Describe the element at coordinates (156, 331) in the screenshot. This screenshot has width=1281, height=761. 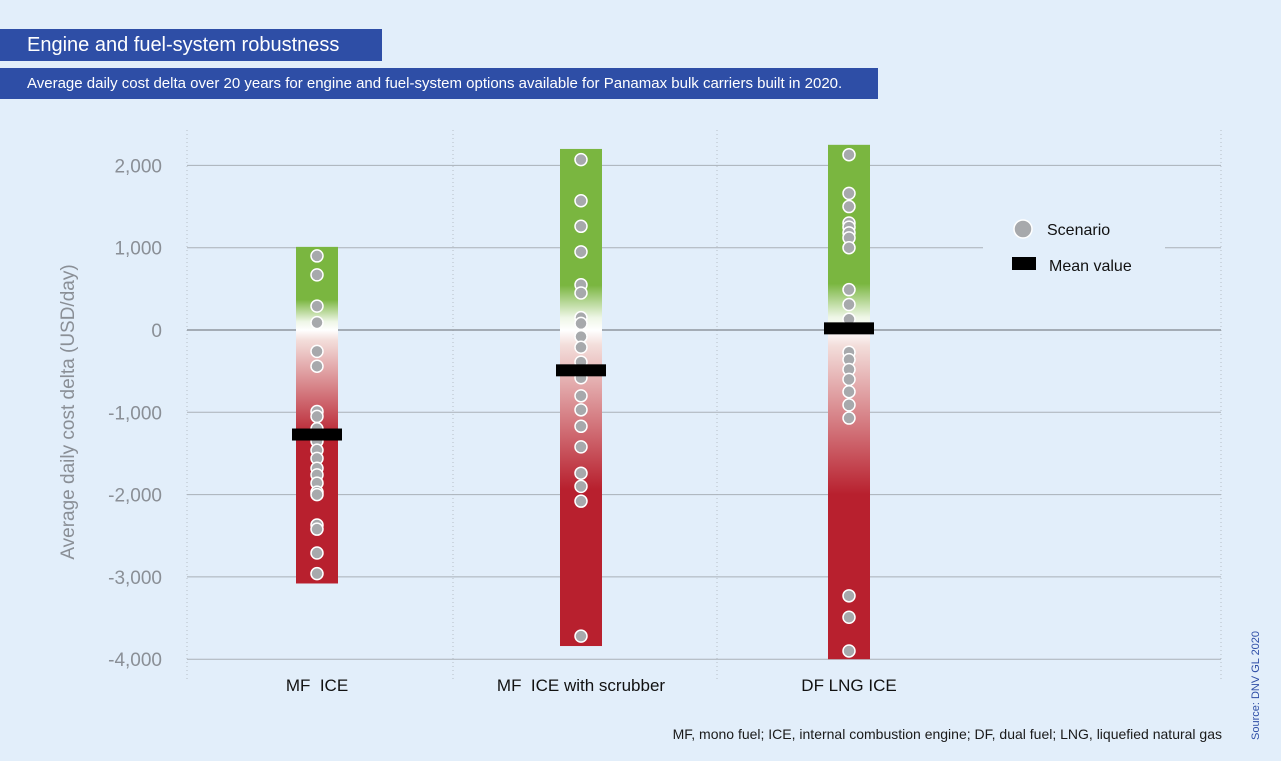
I see `y-tick-label: 0` at that location.